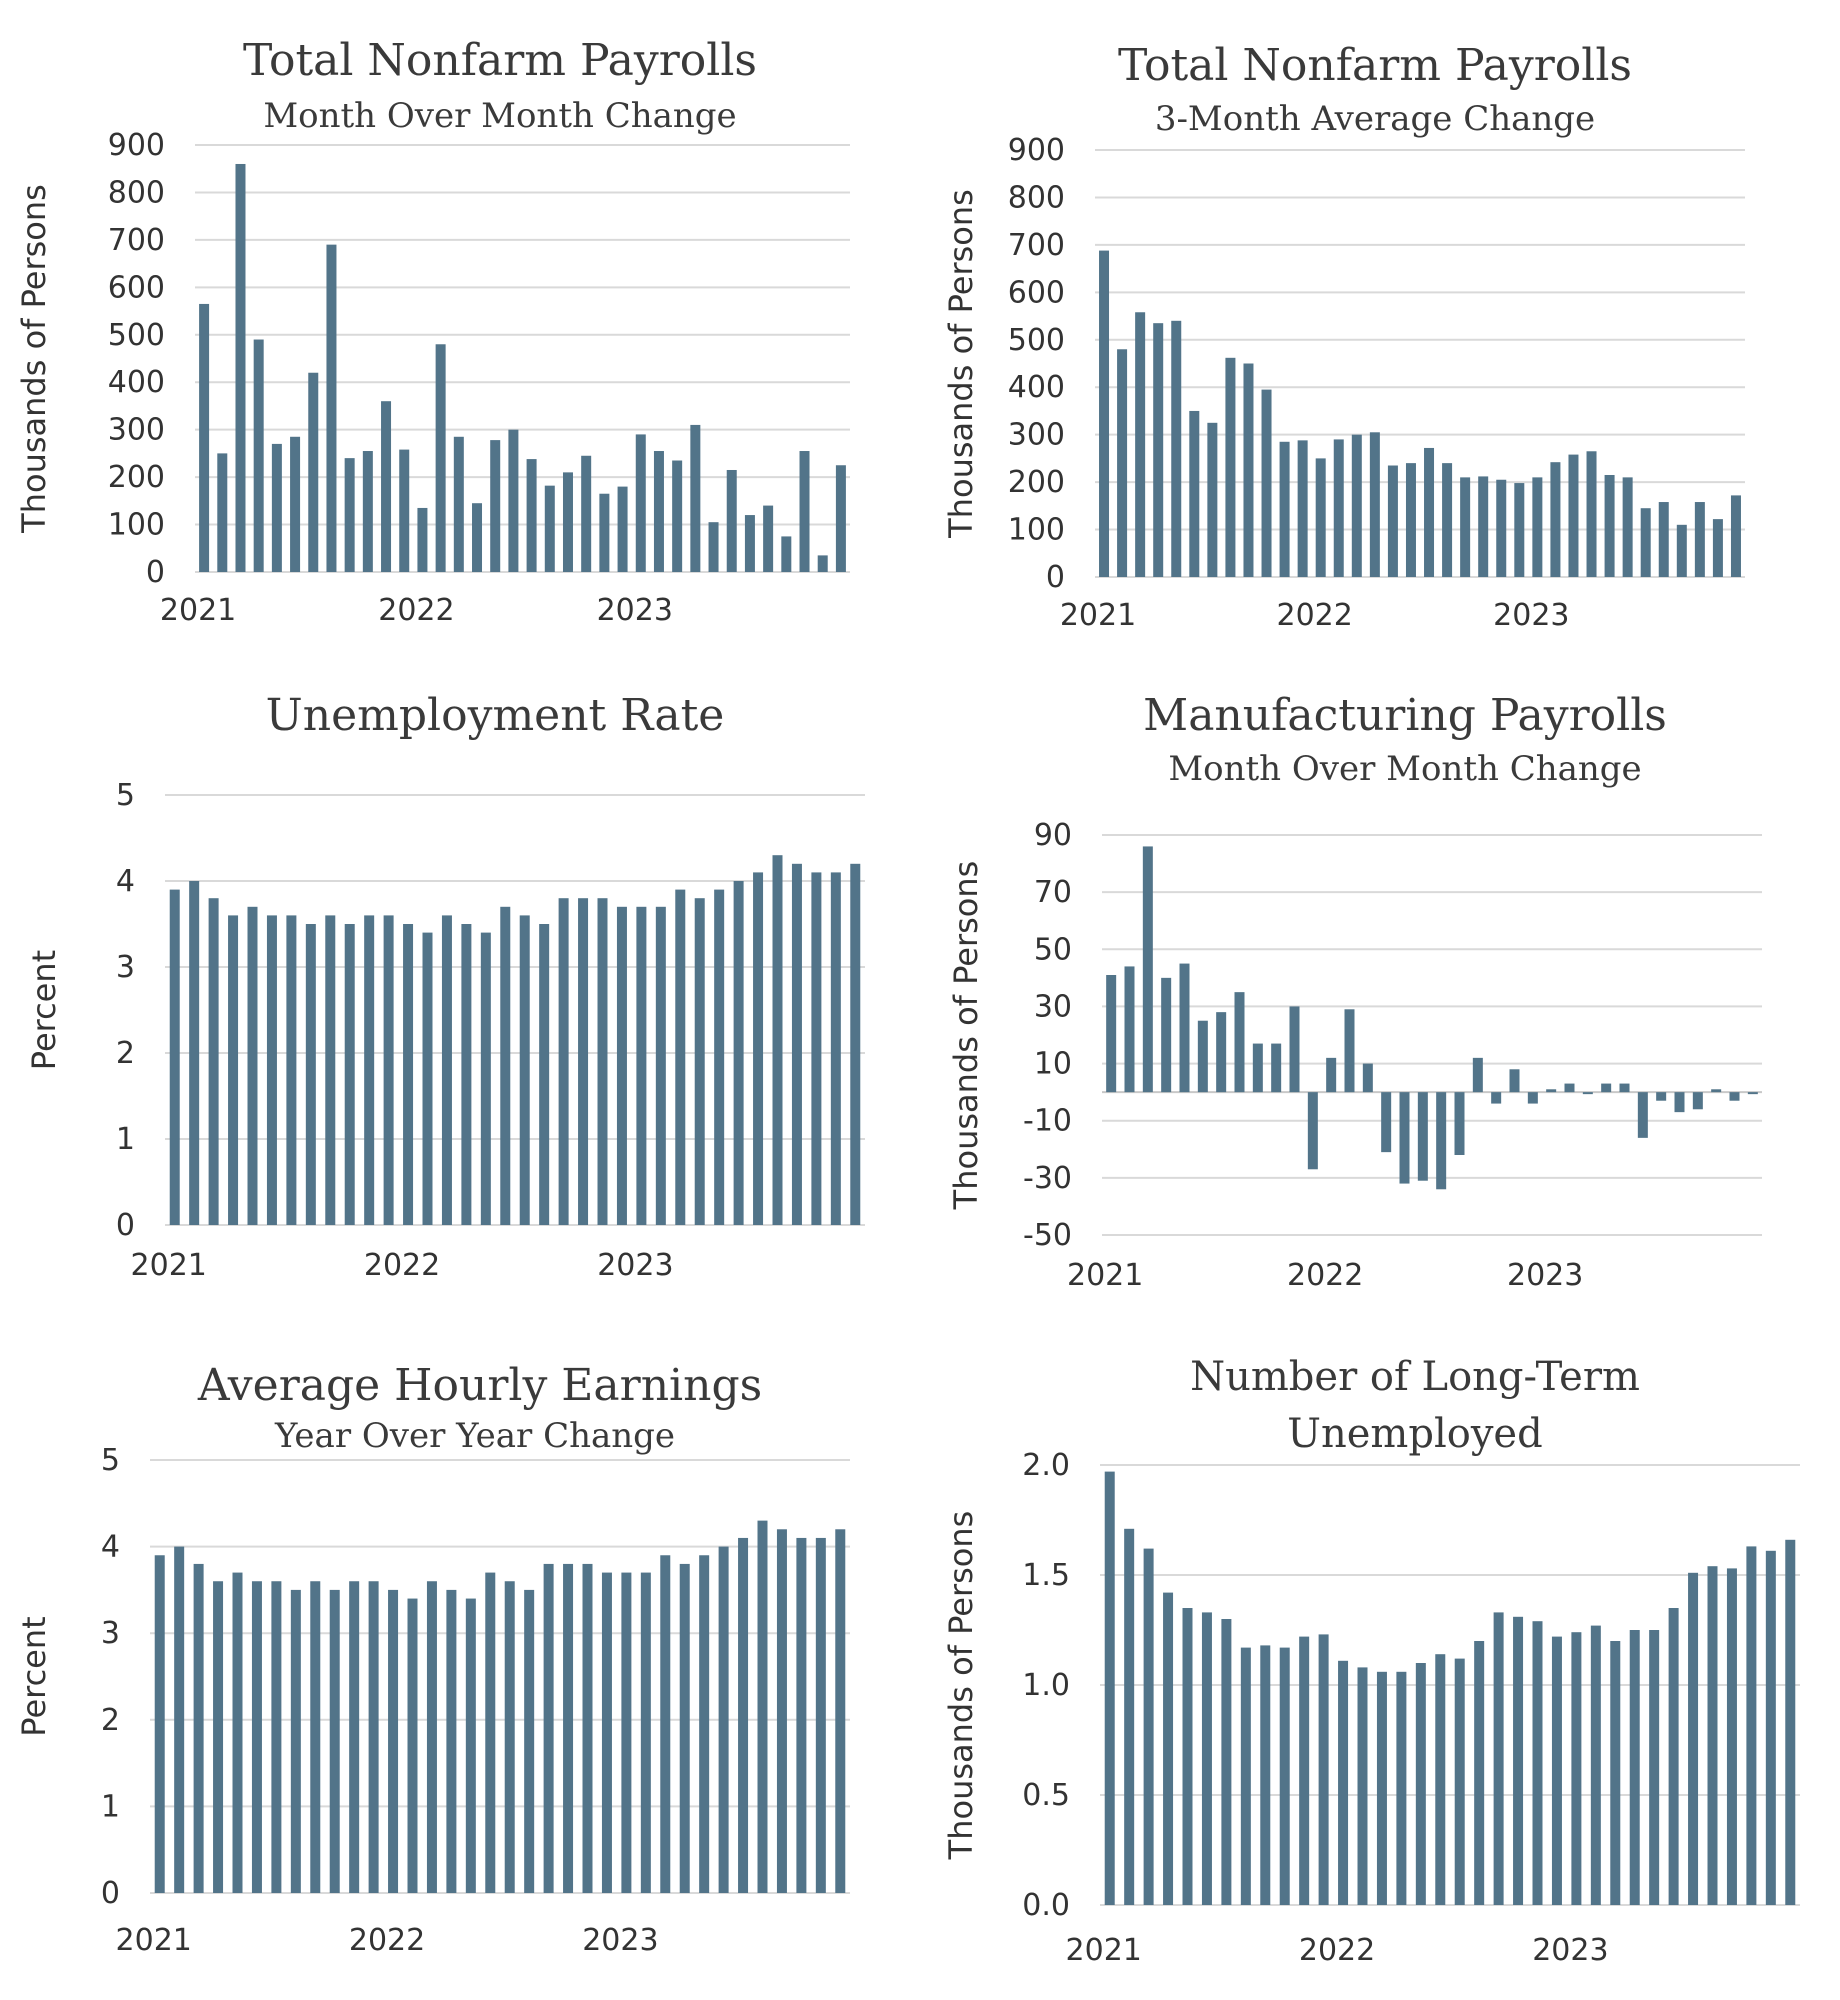  What do you see at coordinates (136, 192) in the screenshot?
I see `y-tick-label: 800` at bounding box center [136, 192].